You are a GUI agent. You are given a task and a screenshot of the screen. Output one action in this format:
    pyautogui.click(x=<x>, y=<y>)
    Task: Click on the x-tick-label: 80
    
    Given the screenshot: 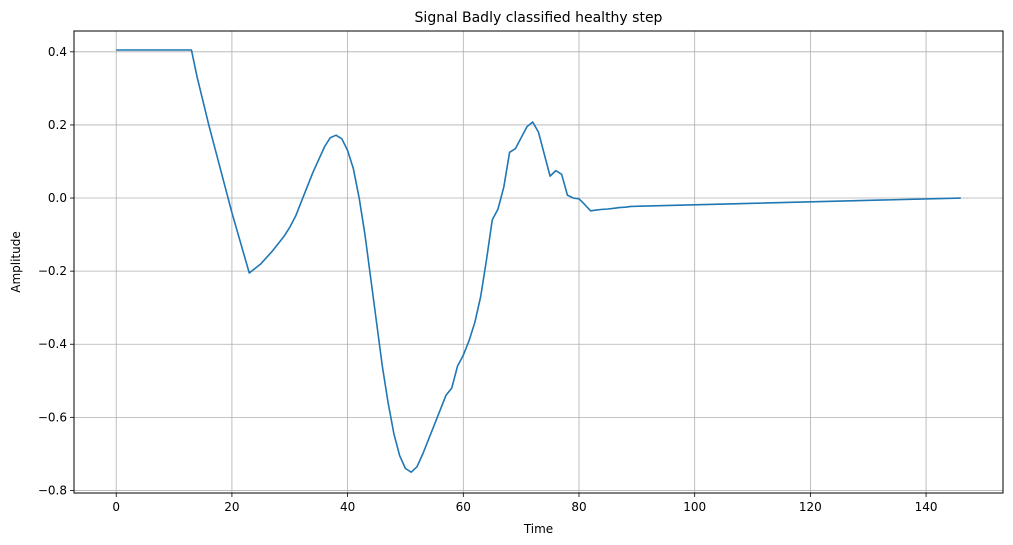 What is the action you would take?
    pyautogui.click(x=578, y=507)
    